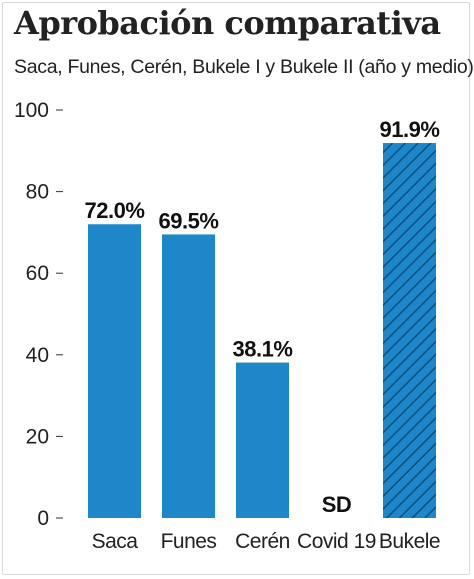 The image size is (474, 579). Describe the element at coordinates (227, 23) in the screenshot. I see `chart-title: Aprobación comparativa` at that location.